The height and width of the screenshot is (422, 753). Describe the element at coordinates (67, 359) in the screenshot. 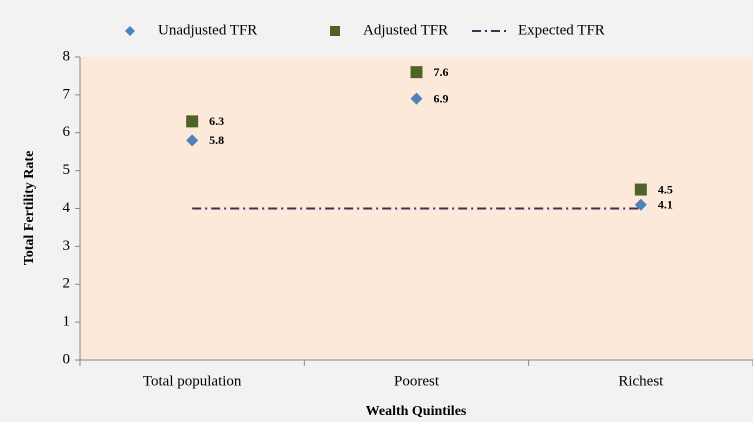

I see `y-tick-label: 0` at that location.